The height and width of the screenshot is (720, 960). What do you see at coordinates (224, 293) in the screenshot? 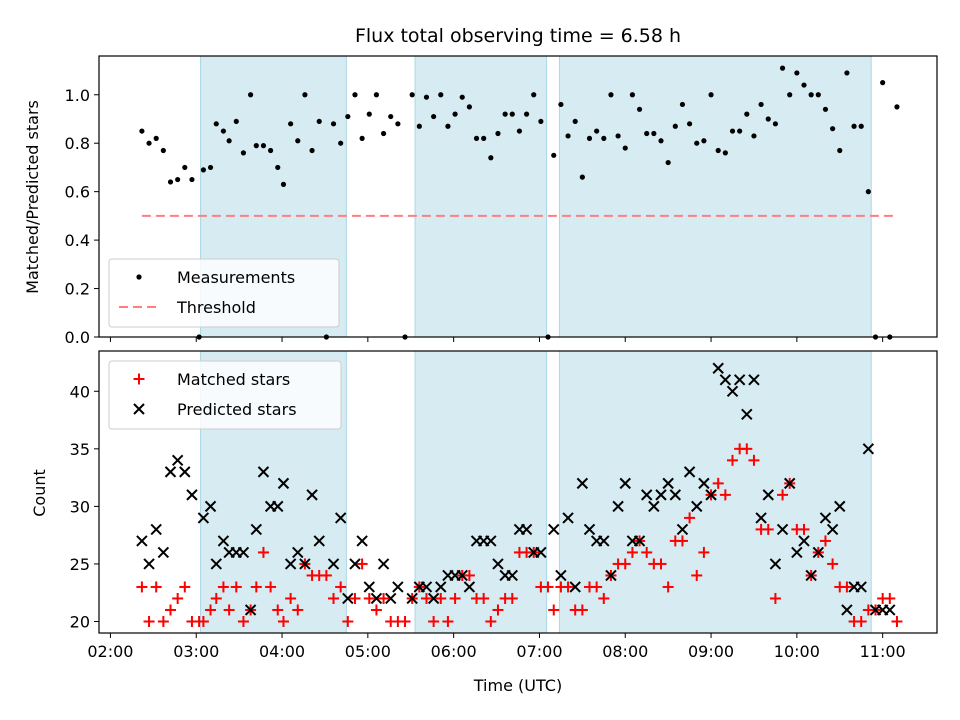
I see `legend: Measurements Threshold` at bounding box center [224, 293].